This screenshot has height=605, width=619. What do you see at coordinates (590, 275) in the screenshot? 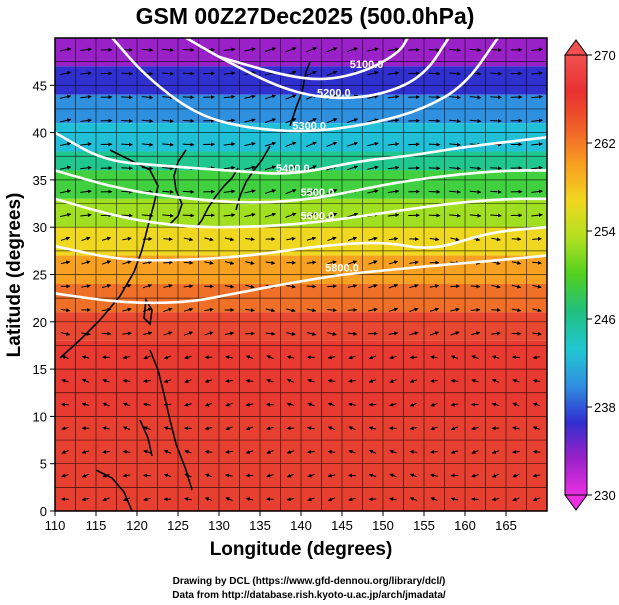
I see `colorbar: 230 238 246 254 262 270` at bounding box center [590, 275].